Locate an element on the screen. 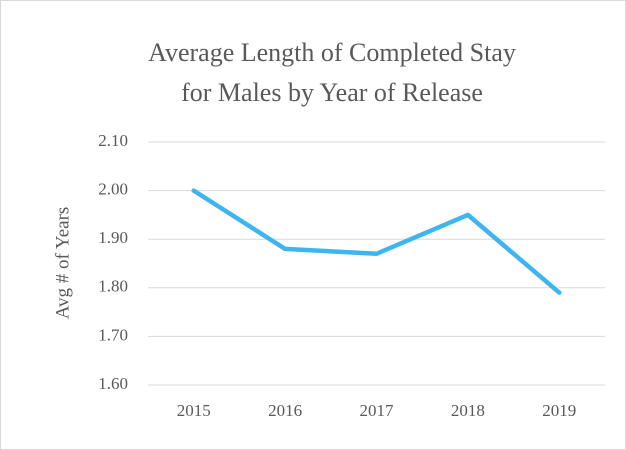 This screenshot has width=626, height=450. y-axis-label: Avg # of Years is located at coordinates (62, 263).